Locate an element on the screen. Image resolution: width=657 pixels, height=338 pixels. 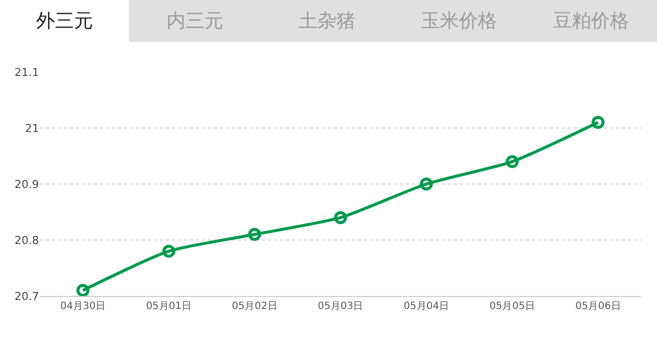
y-tick-label: 20.9 is located at coordinates (26, 184).